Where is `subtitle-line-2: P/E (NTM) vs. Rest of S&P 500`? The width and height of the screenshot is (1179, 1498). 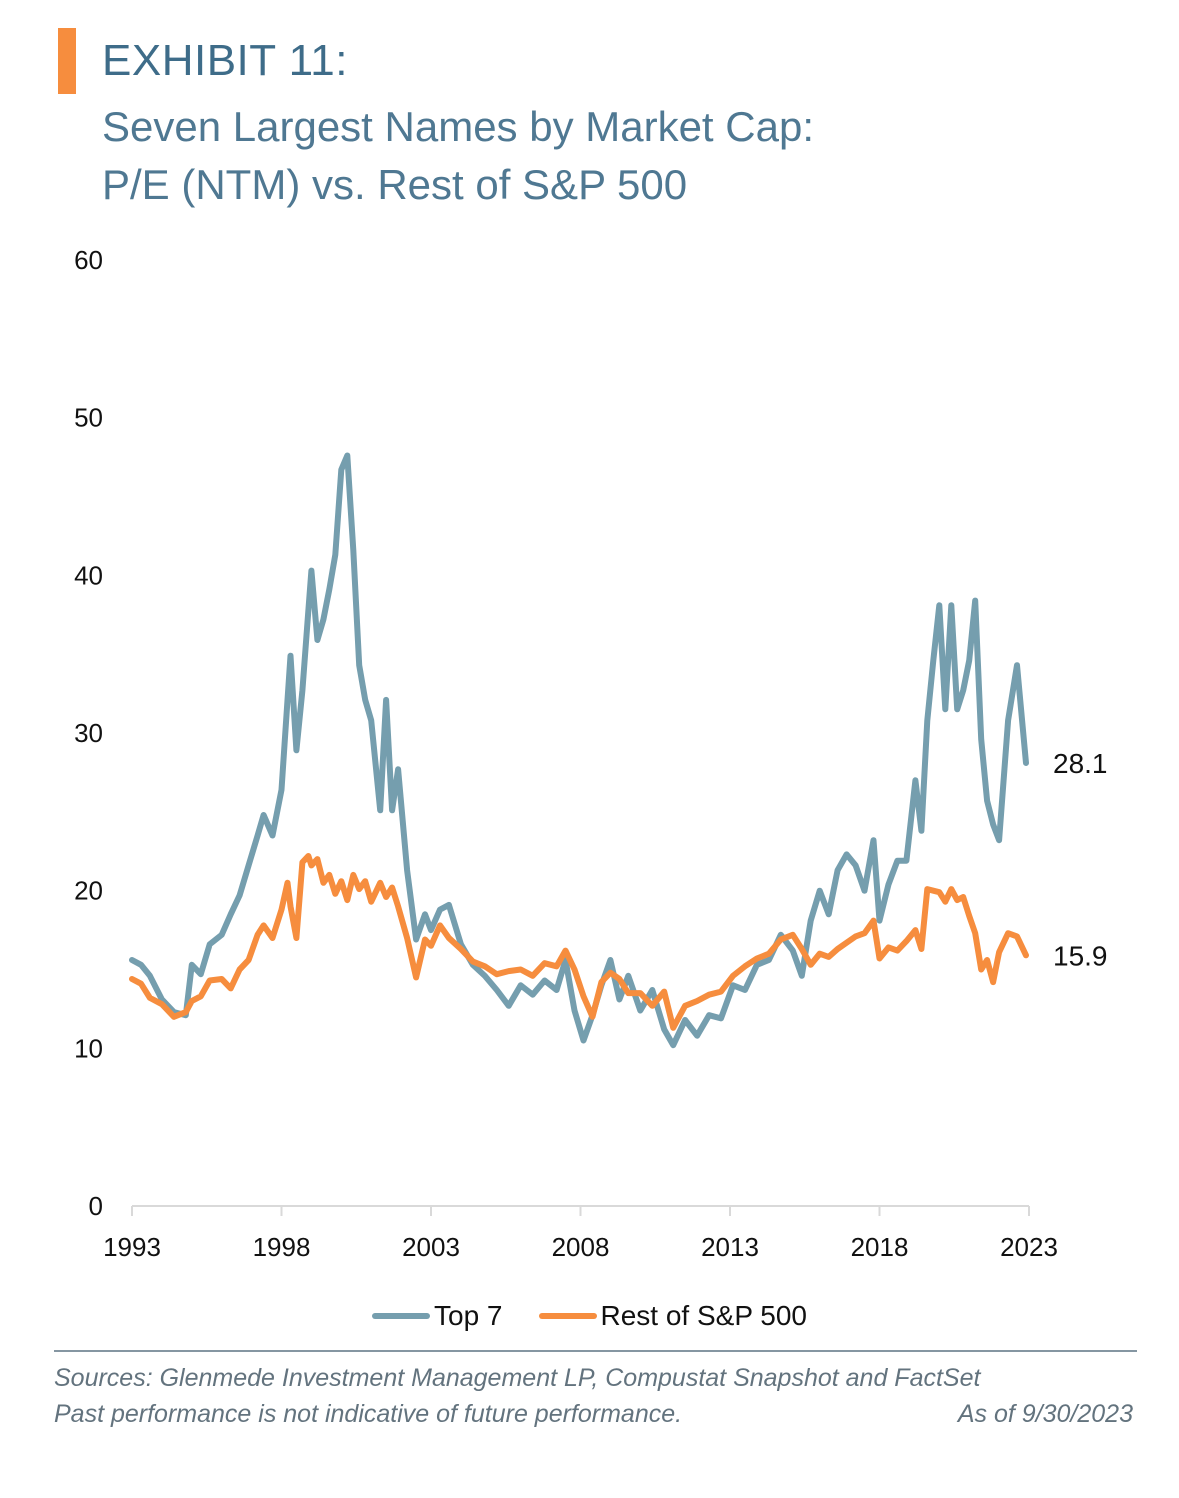
subtitle-line-2: P/E (NTM) vs. Rest of S&P 500 is located at coordinates (395, 184).